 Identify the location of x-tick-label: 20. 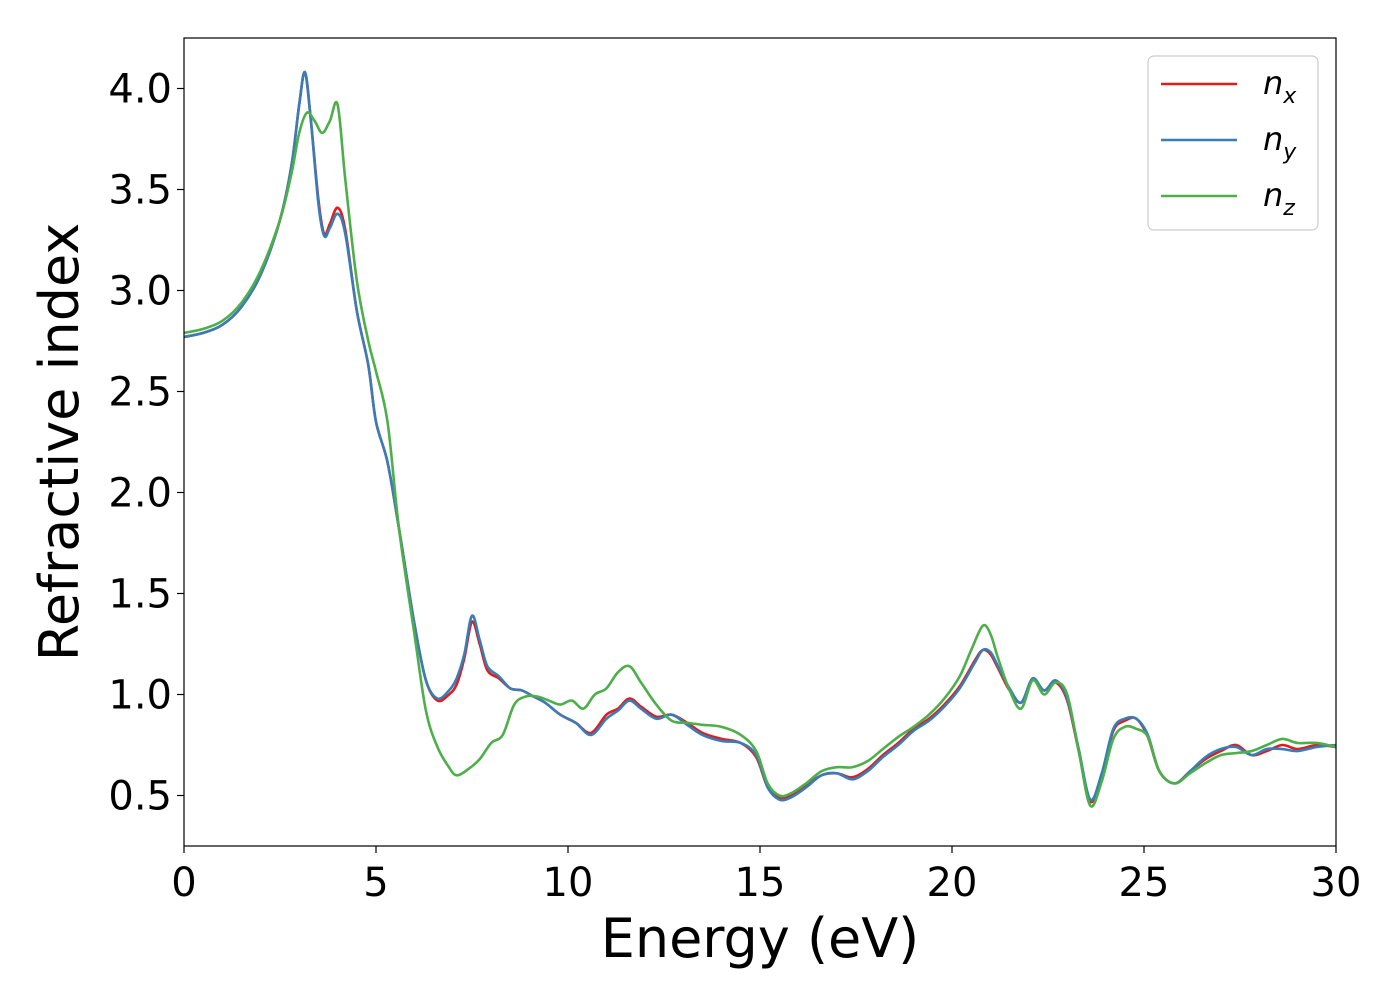
(952, 883).